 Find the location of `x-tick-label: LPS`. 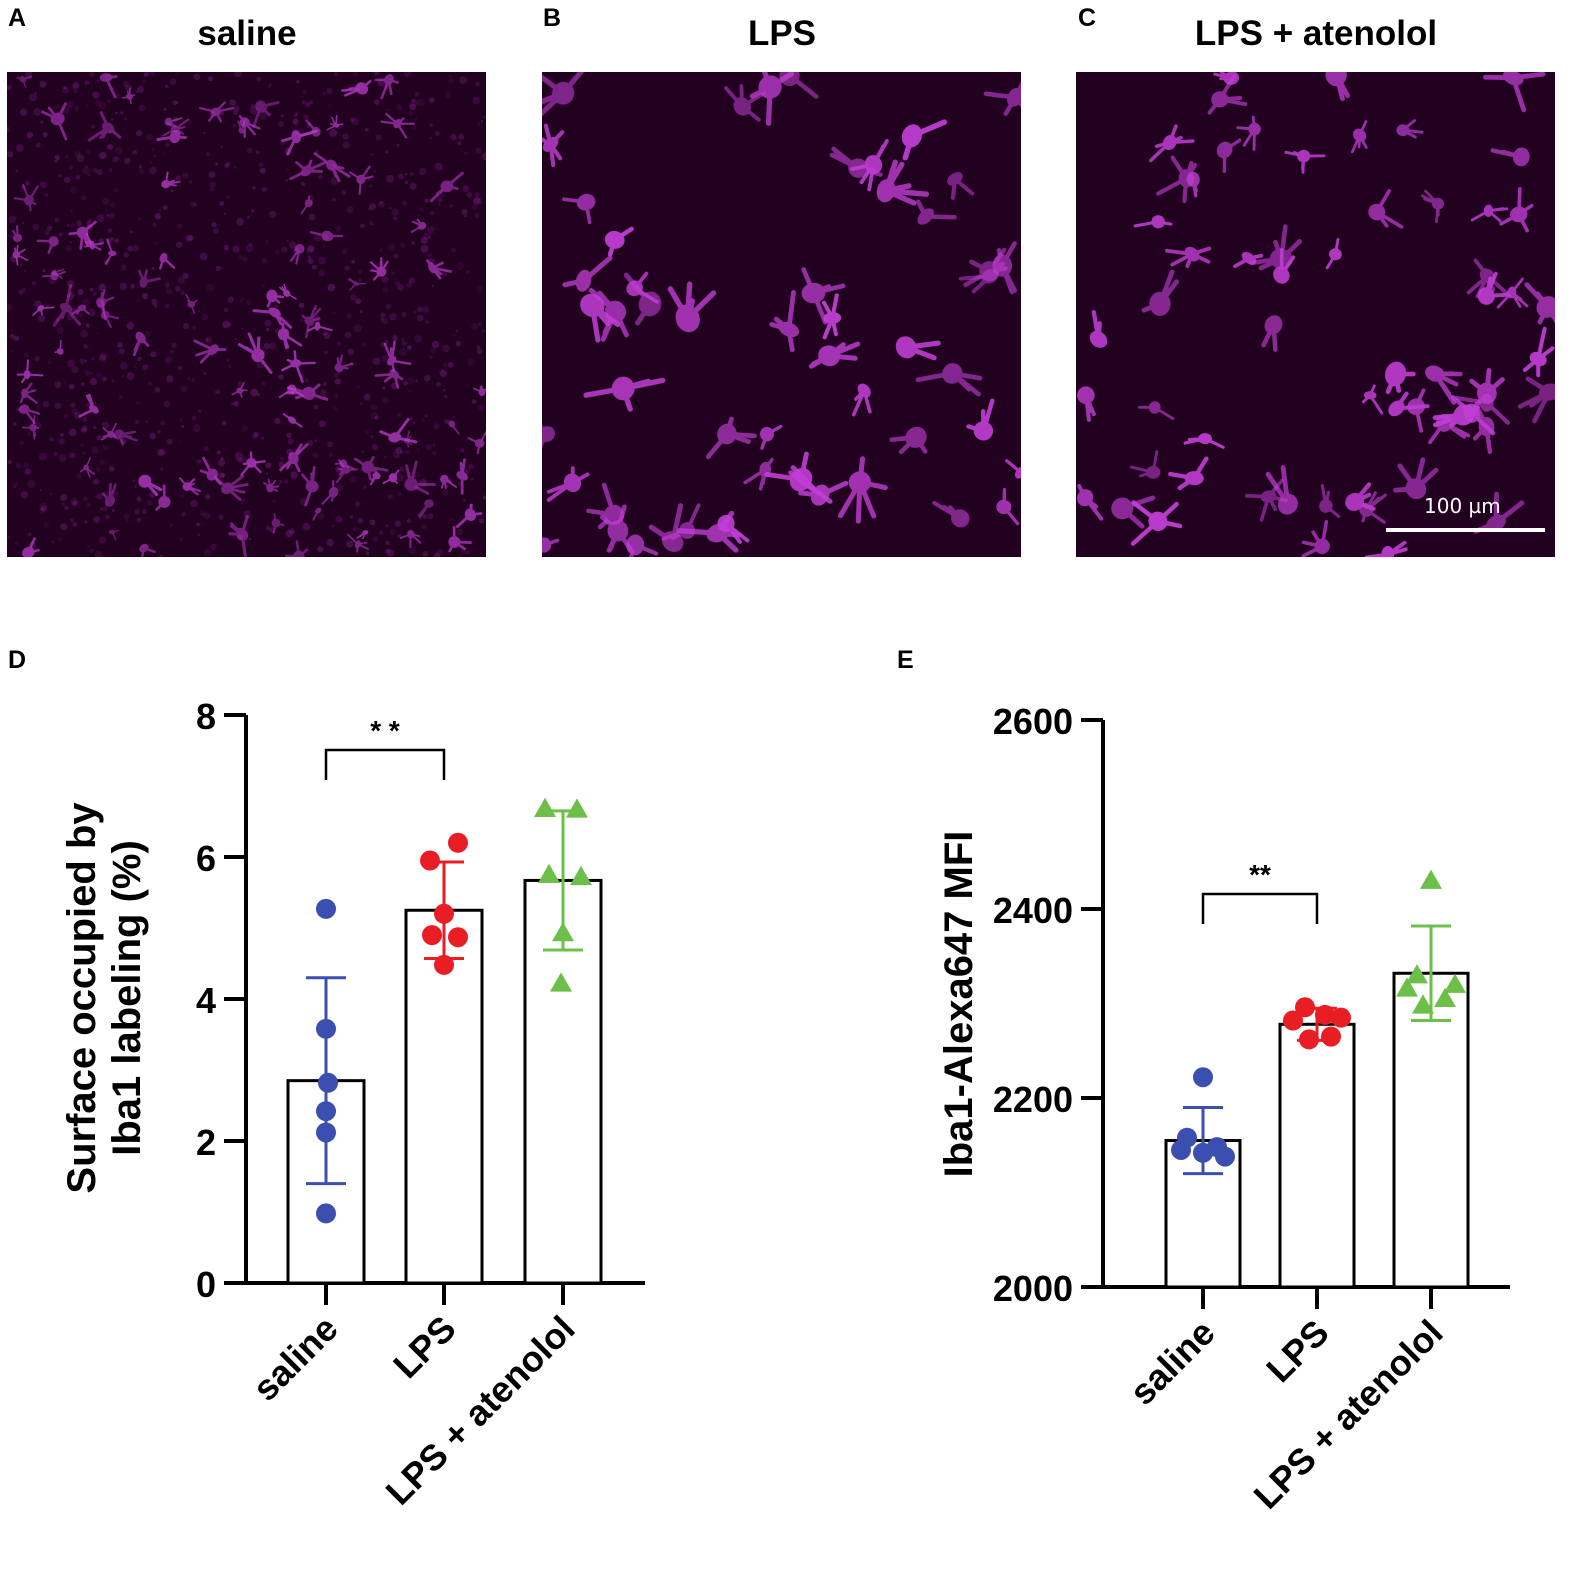

x-tick-label: LPS is located at coordinates (1297, 1351).